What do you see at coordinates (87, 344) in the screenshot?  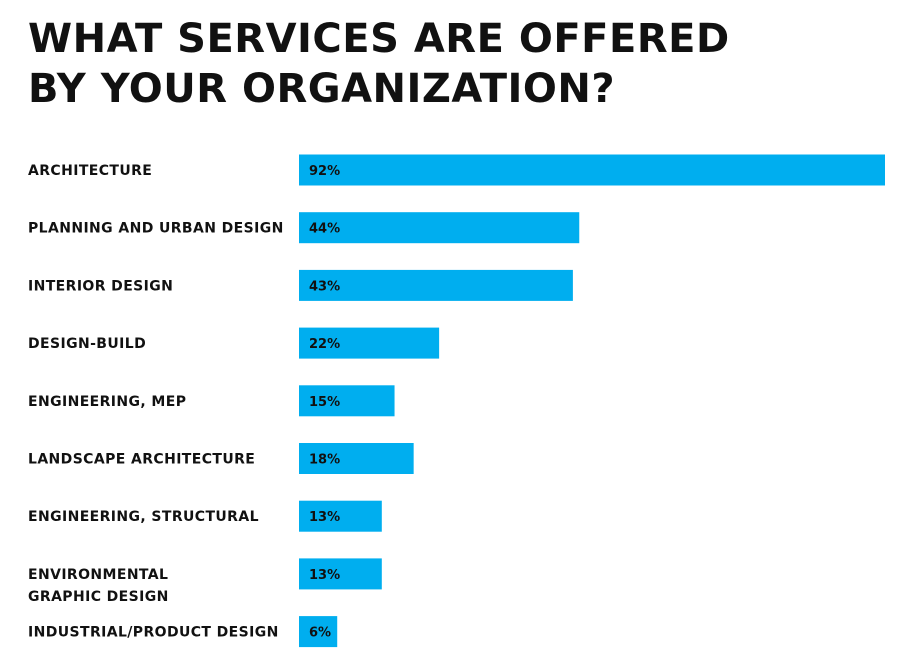 I see `category-label: DESIGN-BUILD` at bounding box center [87, 344].